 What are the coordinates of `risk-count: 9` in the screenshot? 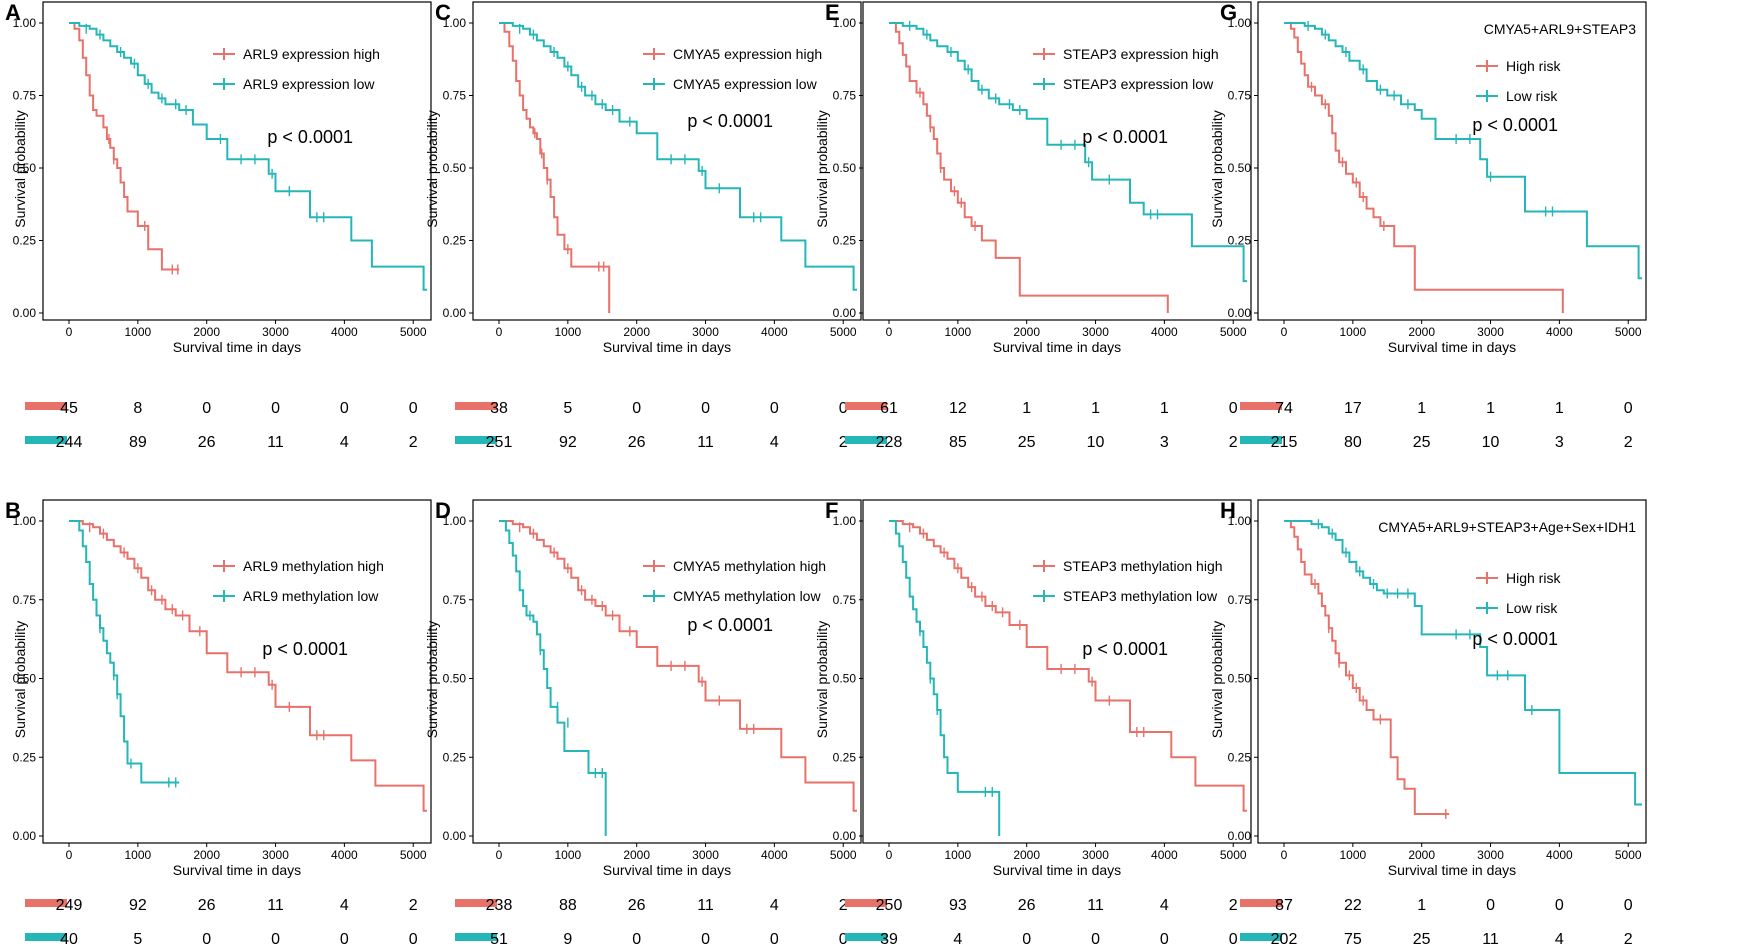 It's located at (567, 938).